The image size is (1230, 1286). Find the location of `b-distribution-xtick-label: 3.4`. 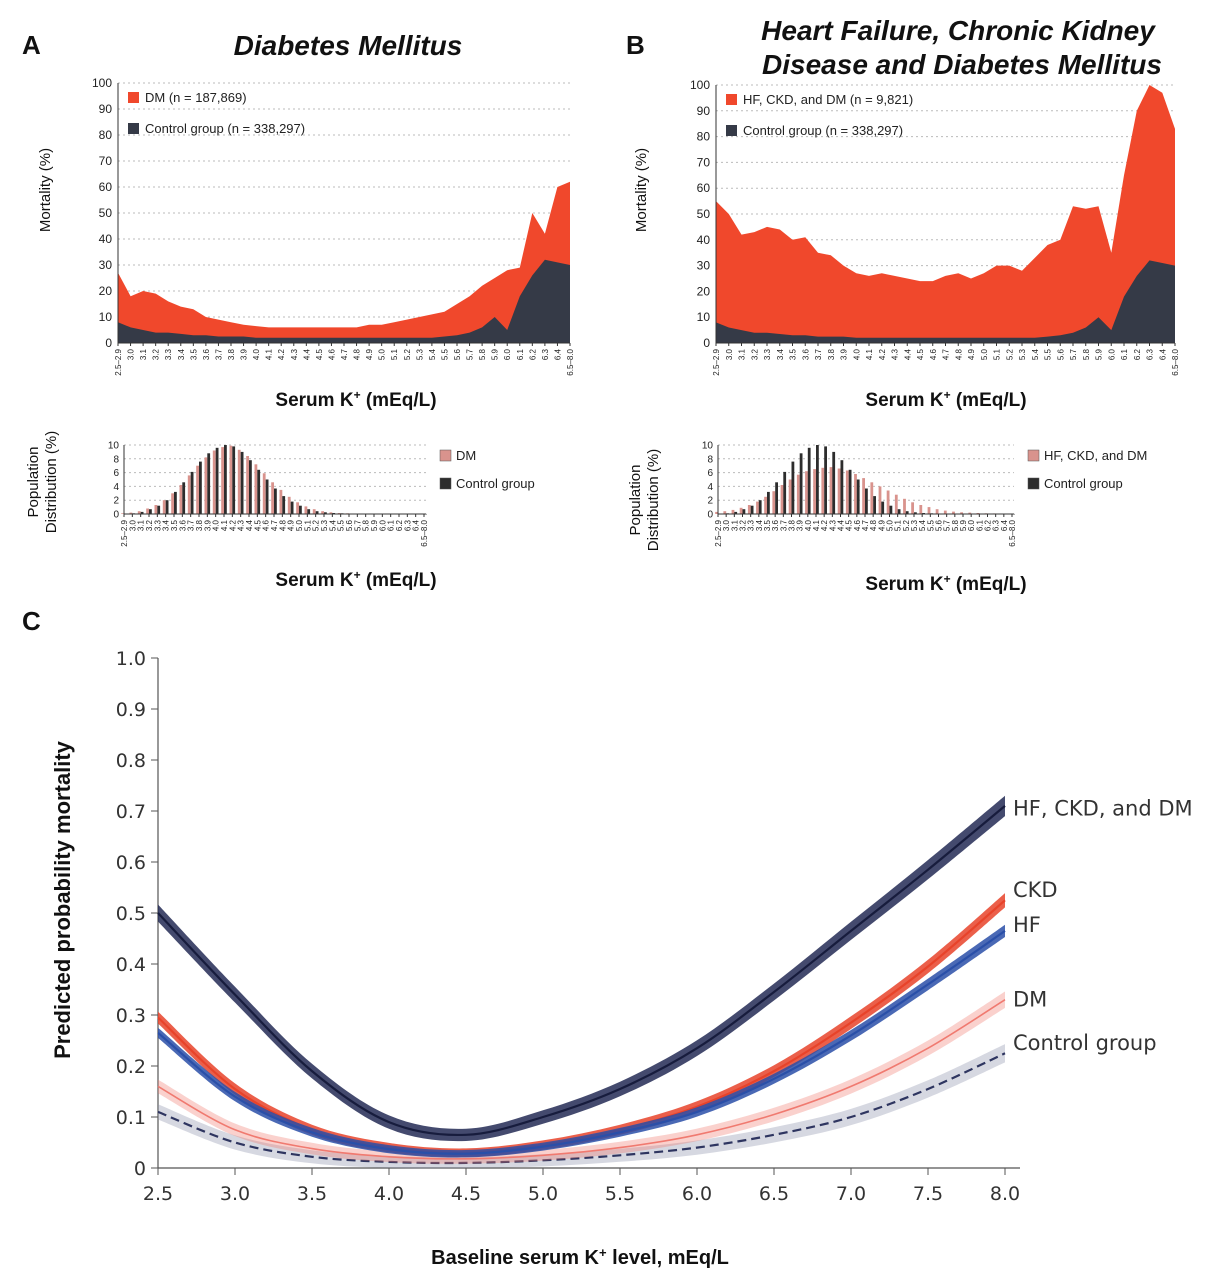

b-distribution-xtick-label: 3.4 is located at coordinates (759, 525).